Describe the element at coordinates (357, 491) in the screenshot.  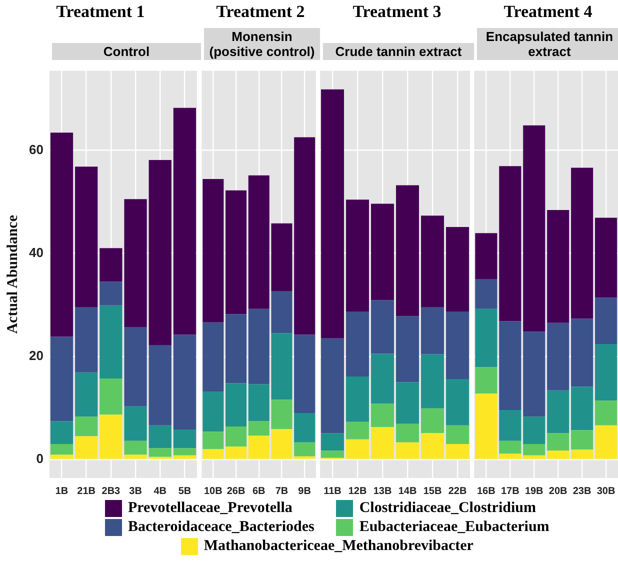
I see `x-tick-label: 12B` at that location.